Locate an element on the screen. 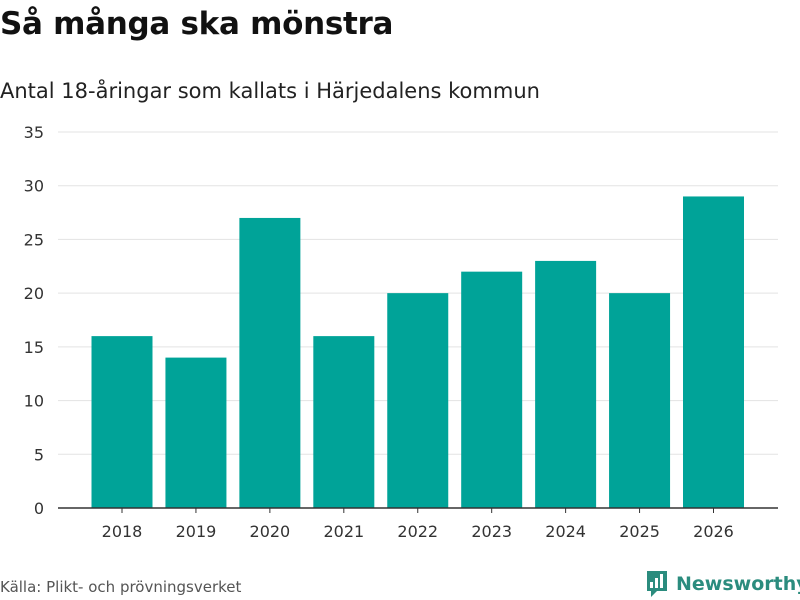  x-axis: 2018 2019 2020 2021 2022 2023 2024 2025 2026 is located at coordinates (418, 524).